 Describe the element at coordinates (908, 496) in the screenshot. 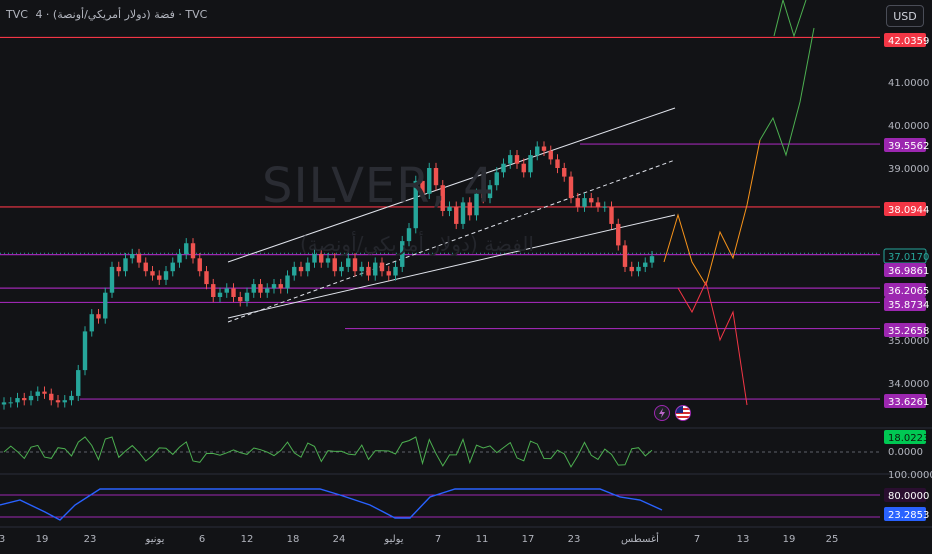

I see `osc2-upper-badge-label: 80.0000` at that location.